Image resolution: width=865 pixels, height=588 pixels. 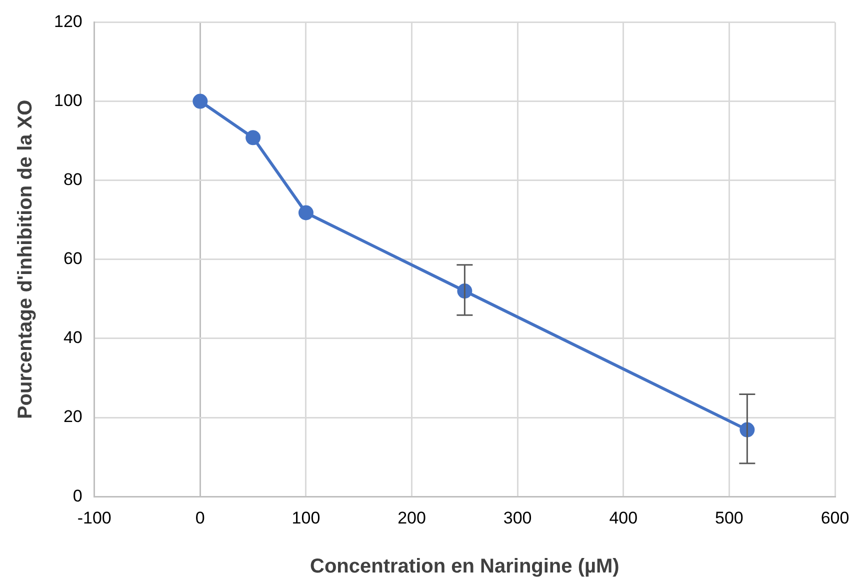 I want to click on x-tick-label: -100, so click(x=94, y=518).